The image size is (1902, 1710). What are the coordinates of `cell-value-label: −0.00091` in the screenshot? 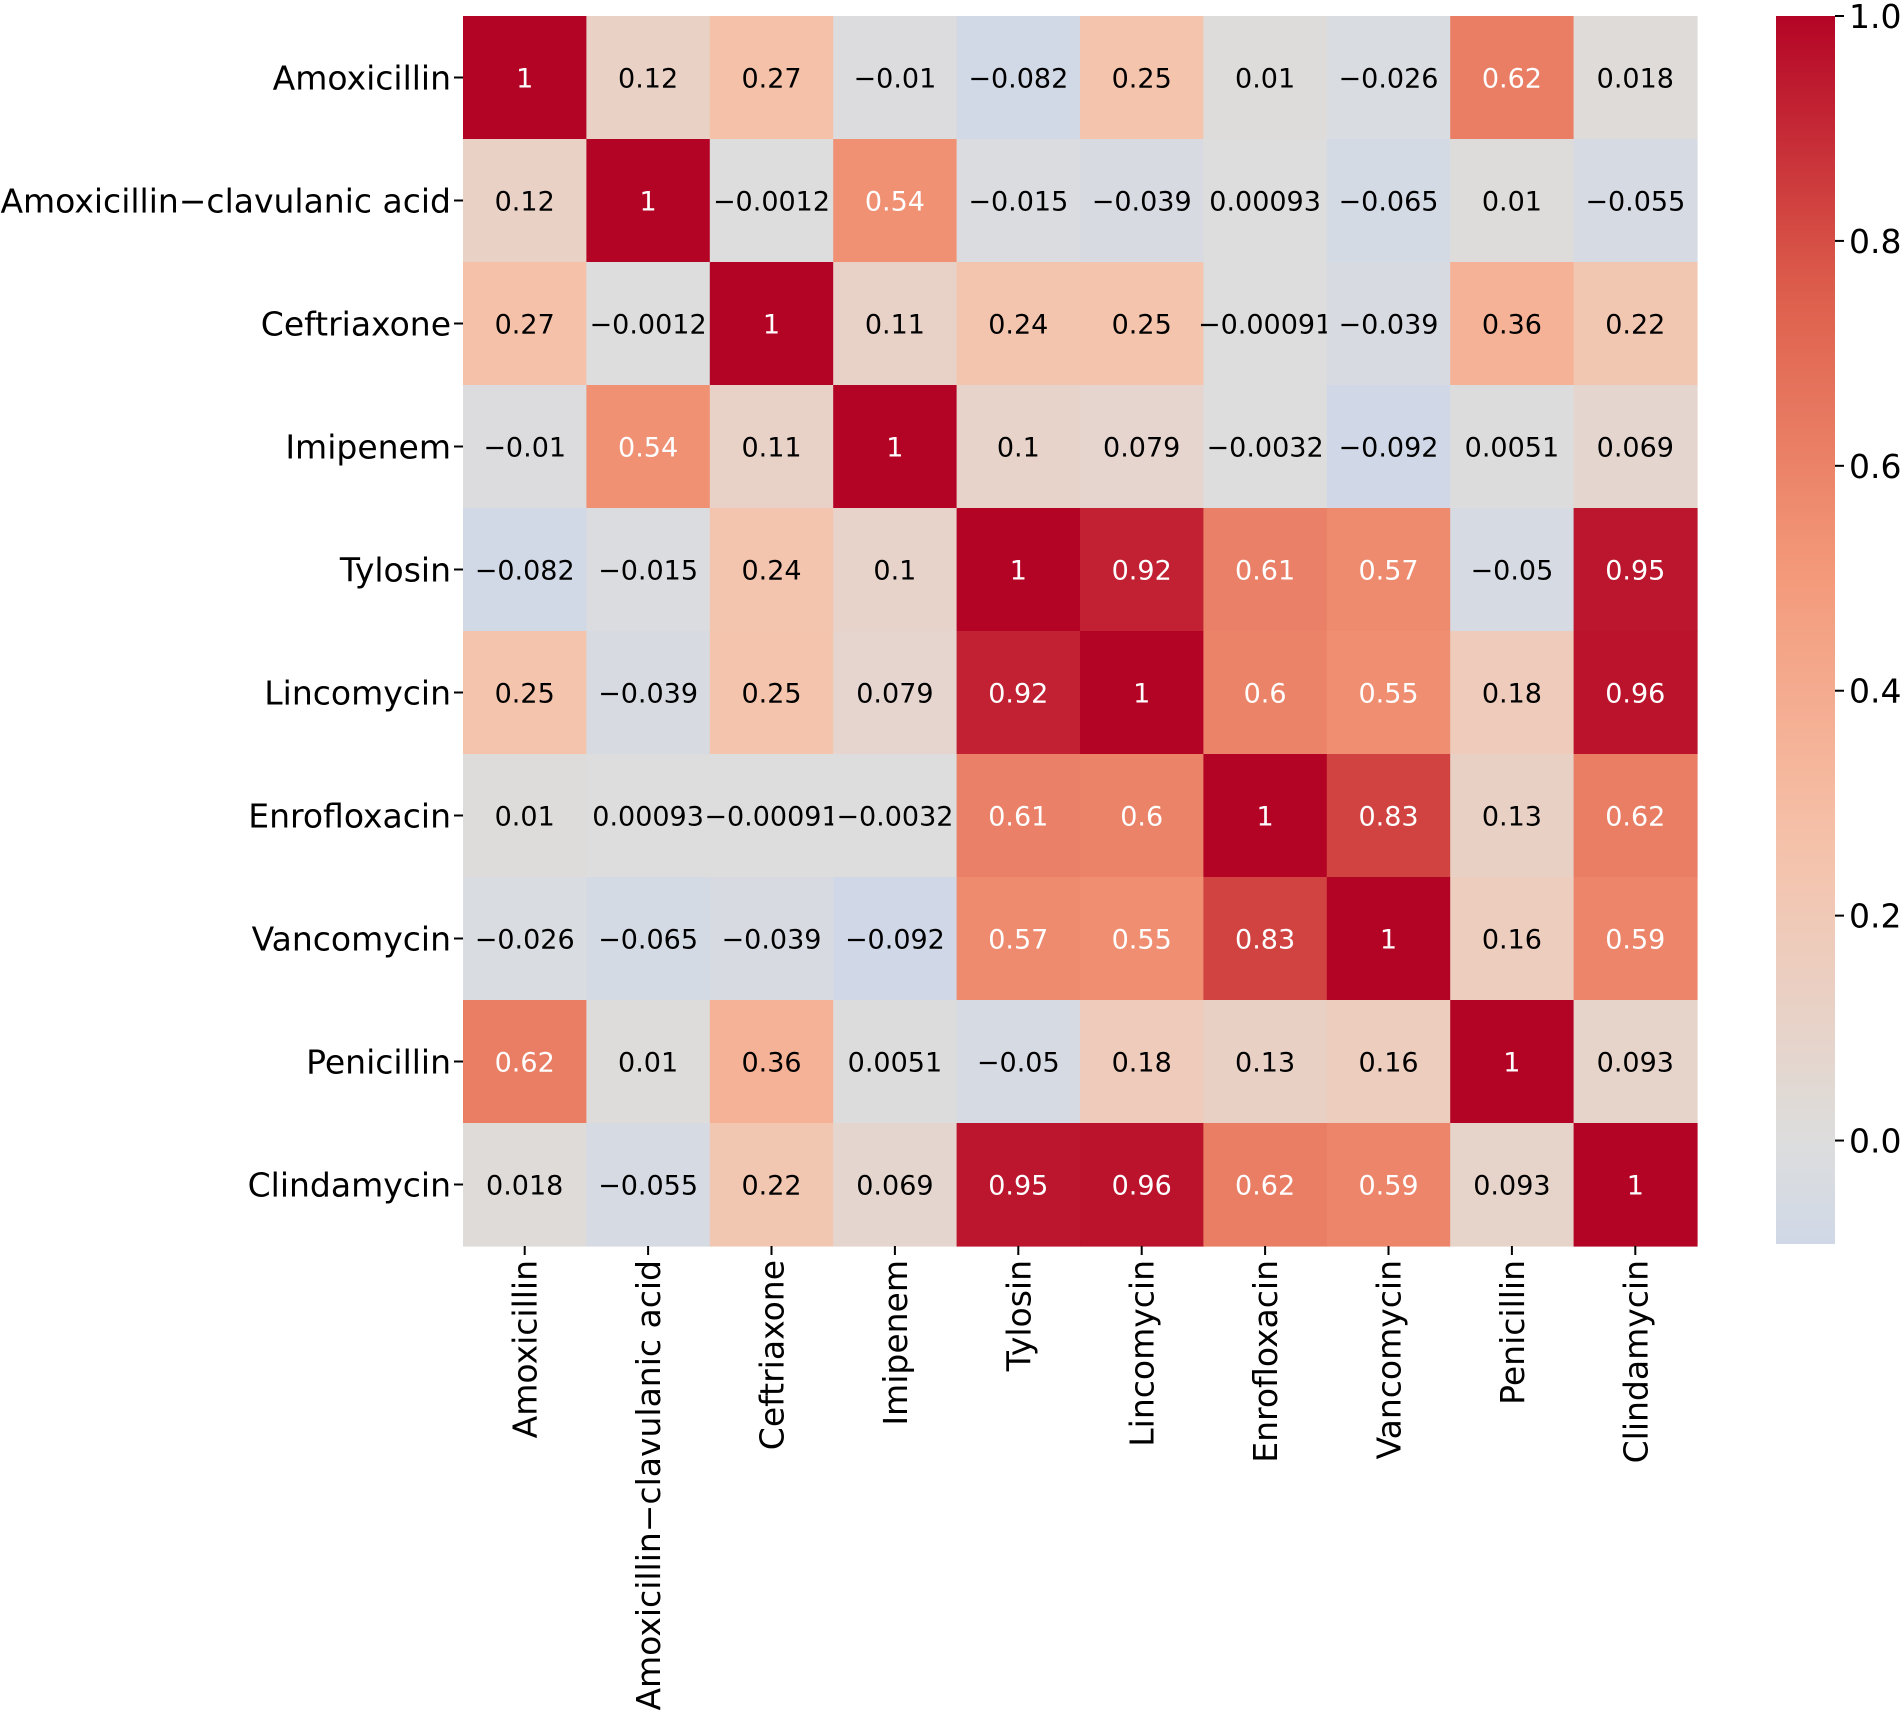 It's located at (1265, 325).